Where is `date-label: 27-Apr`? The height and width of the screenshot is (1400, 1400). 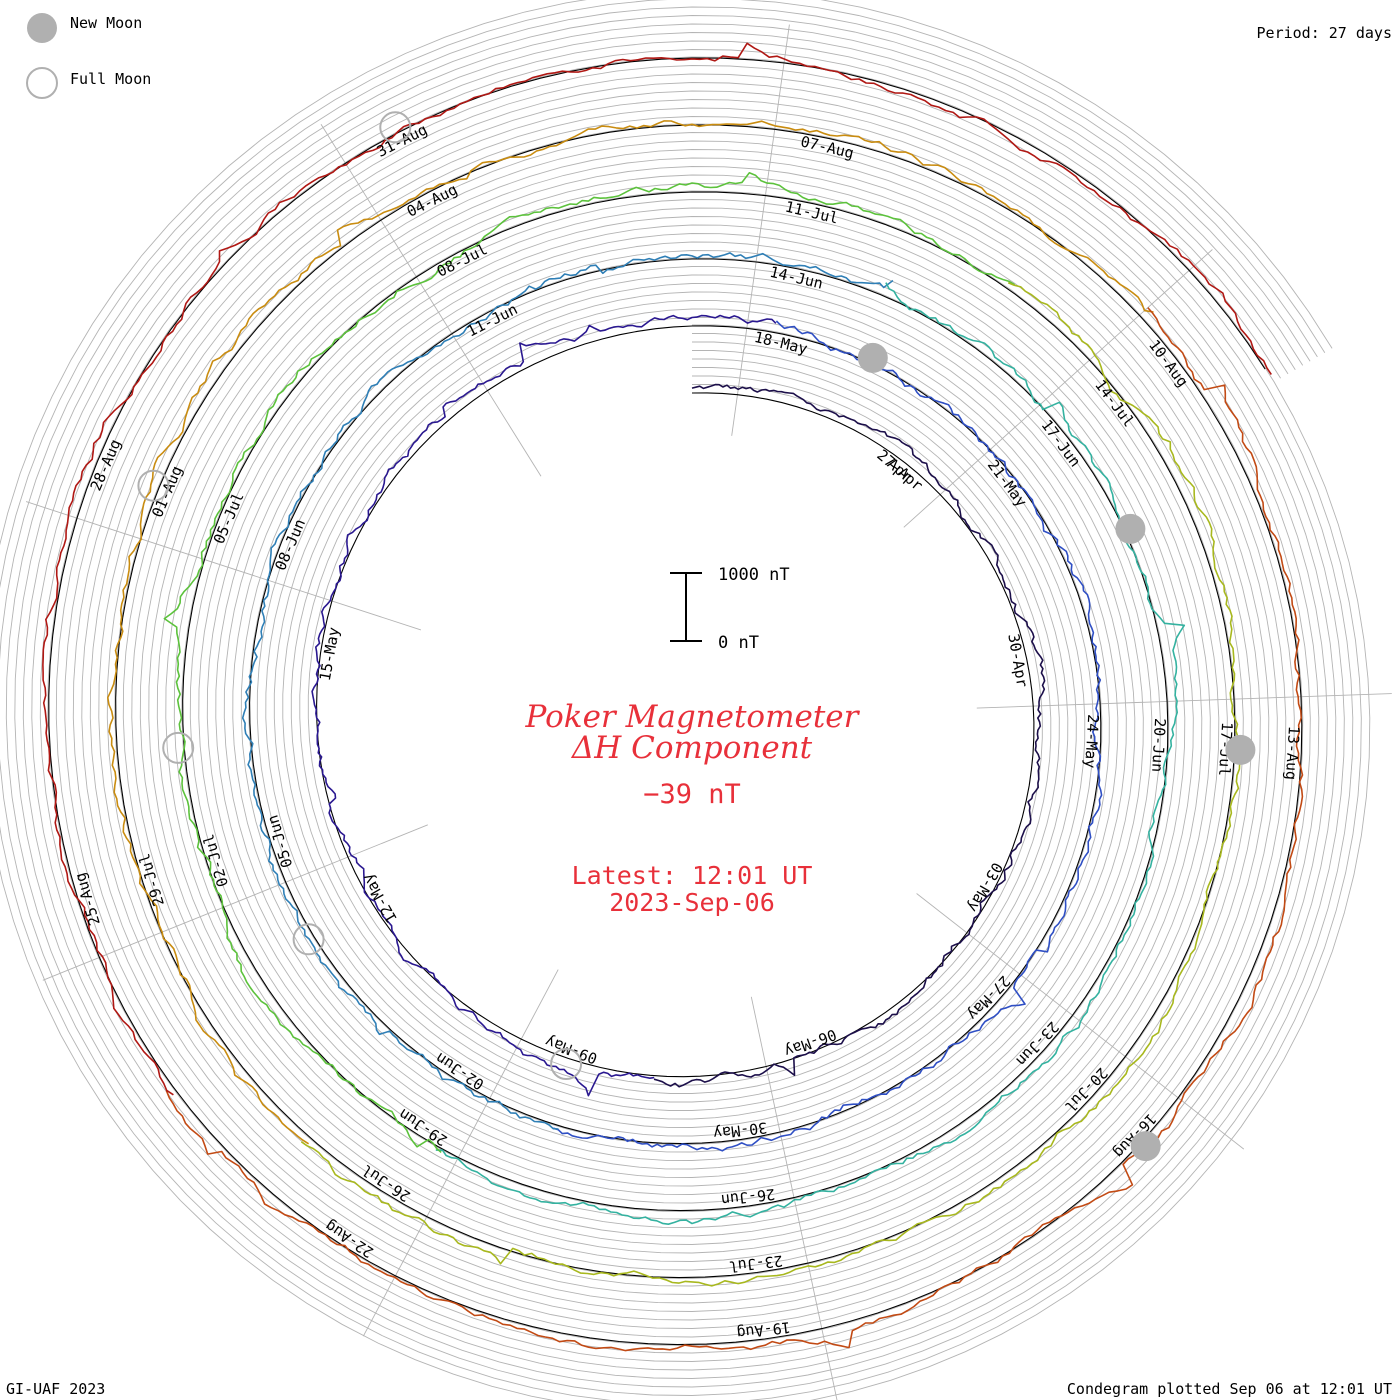 date-label: 27-Apr is located at coordinates (899, 470).